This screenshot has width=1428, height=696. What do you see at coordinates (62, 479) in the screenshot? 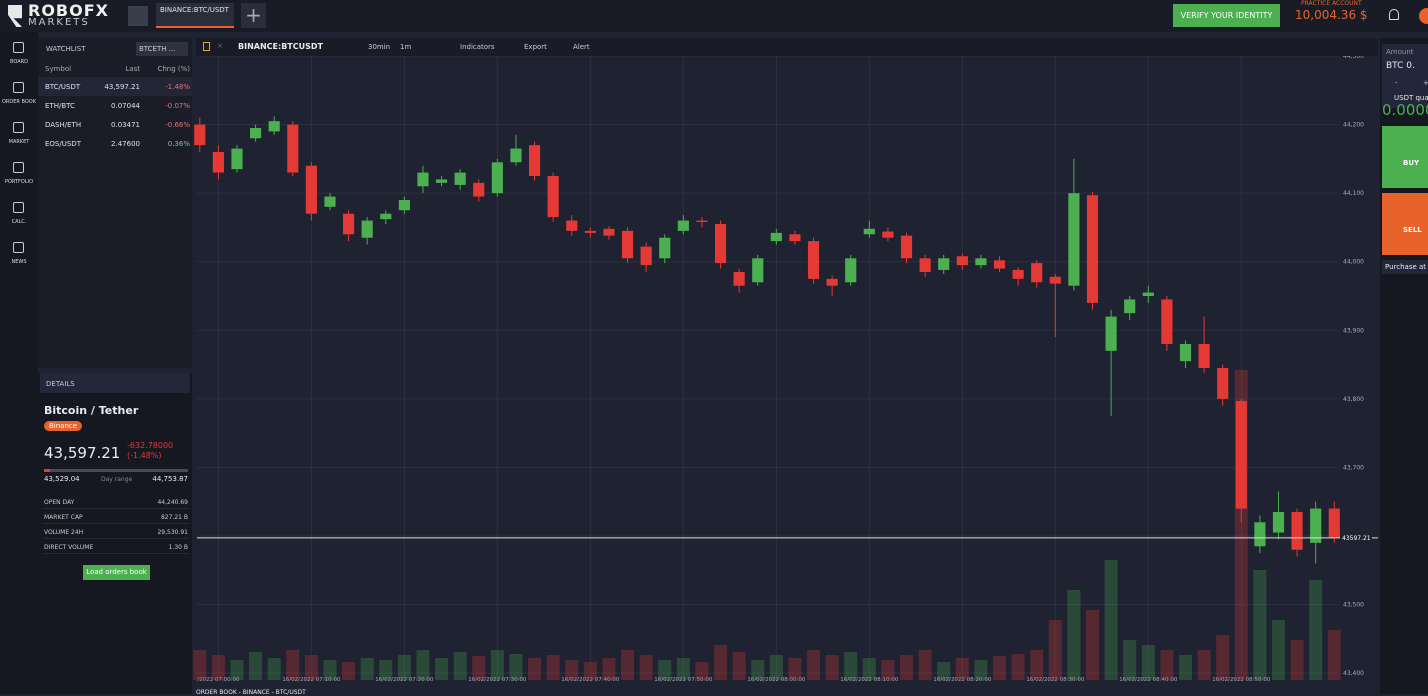
I see `range-low: 43,529.04` at bounding box center [62, 479].